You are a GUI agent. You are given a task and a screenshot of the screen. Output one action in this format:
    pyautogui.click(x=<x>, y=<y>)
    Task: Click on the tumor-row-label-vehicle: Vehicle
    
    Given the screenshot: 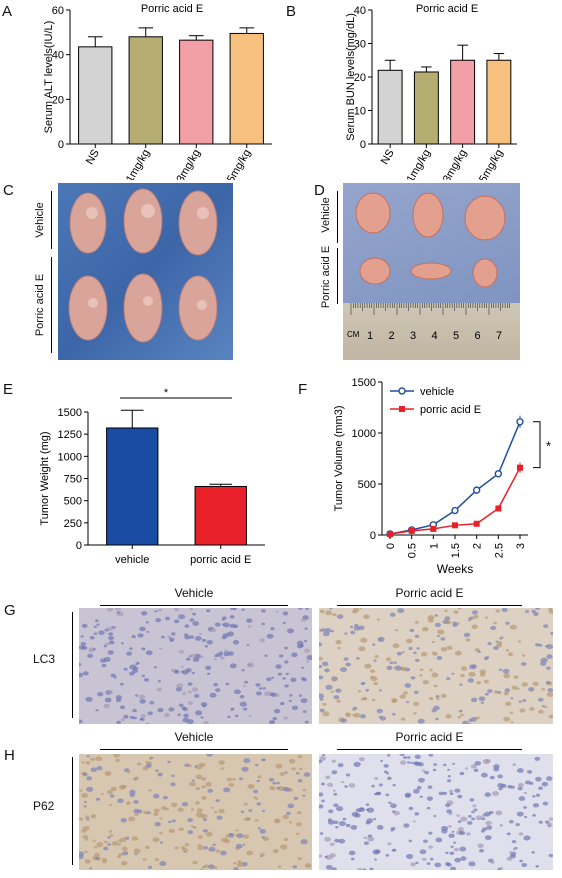 What is the action you would take?
    pyautogui.click(x=326, y=215)
    